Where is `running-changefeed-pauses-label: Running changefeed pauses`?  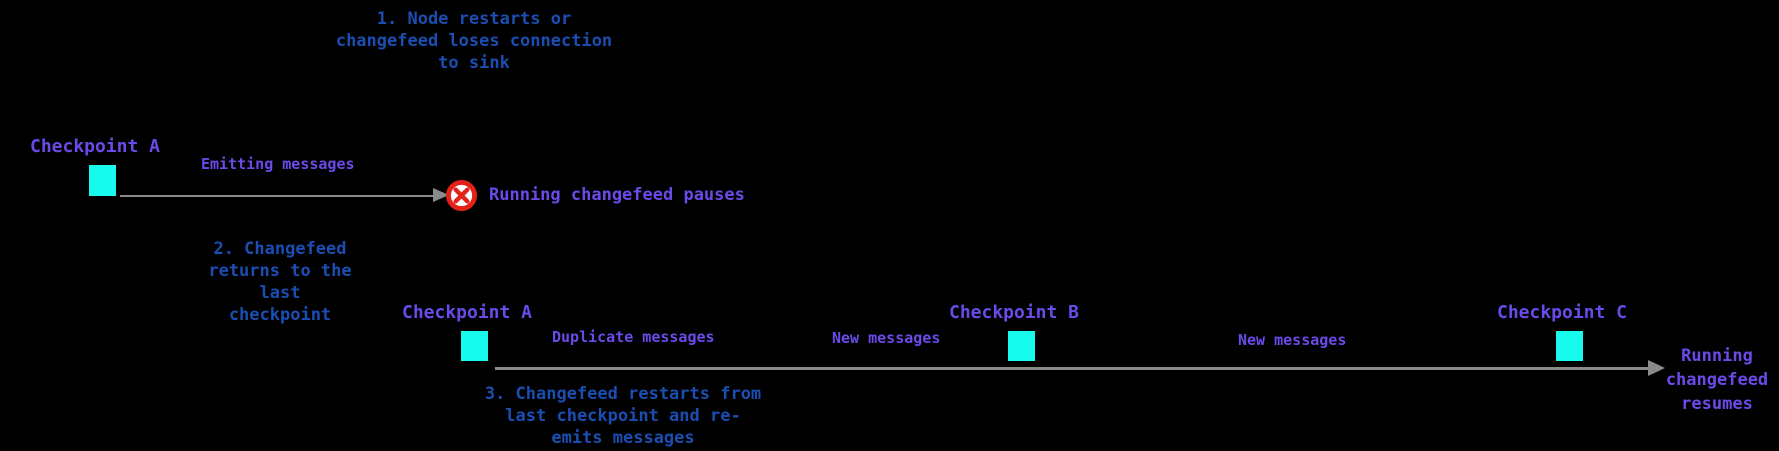
running-changefeed-pauses-label: Running changefeed pauses is located at coordinates (617, 195).